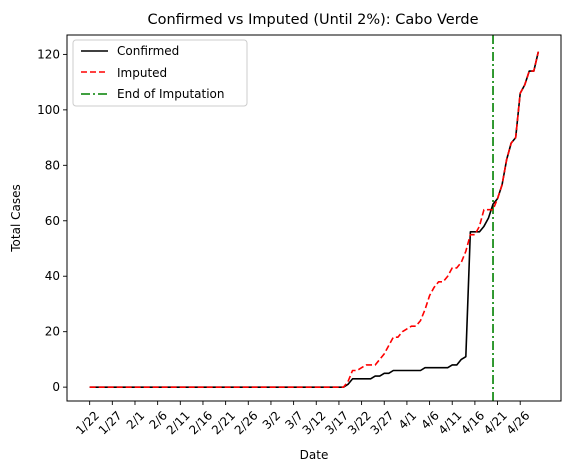  What do you see at coordinates (48, 110) in the screenshot?
I see `y-tick-label: 100` at bounding box center [48, 110].